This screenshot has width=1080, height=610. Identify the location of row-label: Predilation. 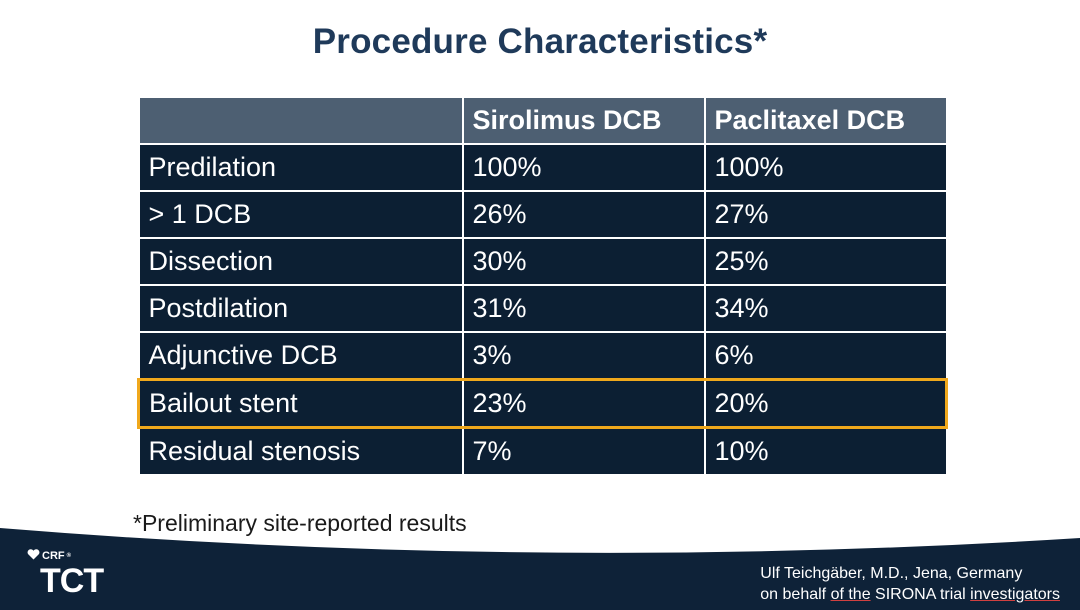
(300, 167).